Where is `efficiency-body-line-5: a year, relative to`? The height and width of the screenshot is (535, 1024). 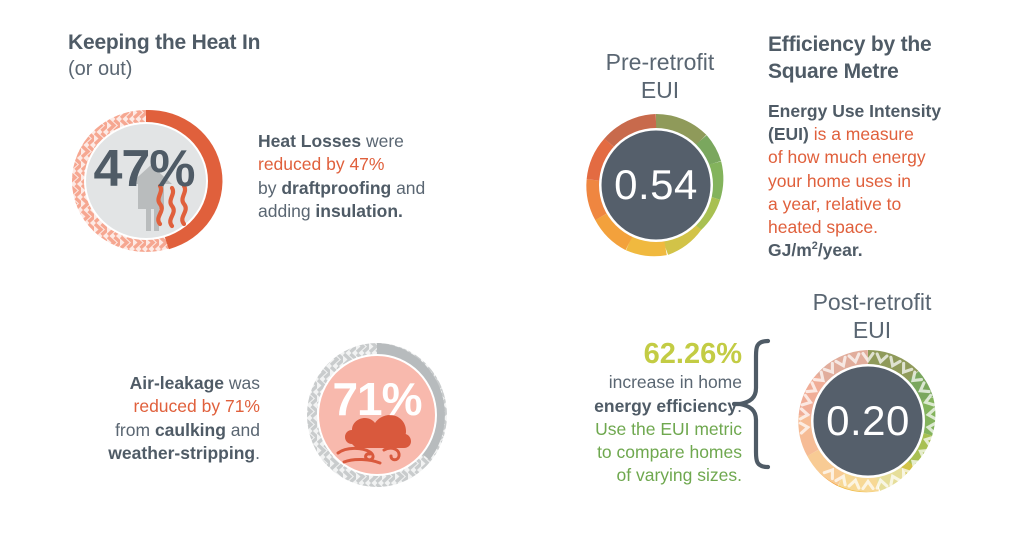
efficiency-body-line-5: a year, relative to is located at coordinates (835, 203).